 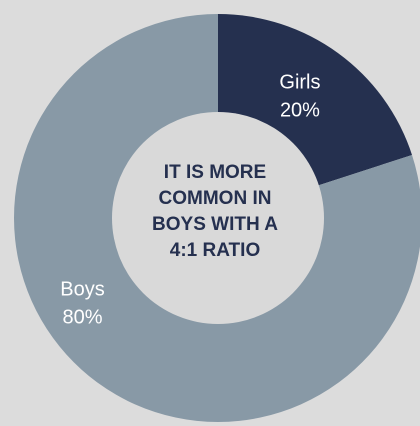 I want to click on slice-label-girls: Girls, so click(x=299, y=82).